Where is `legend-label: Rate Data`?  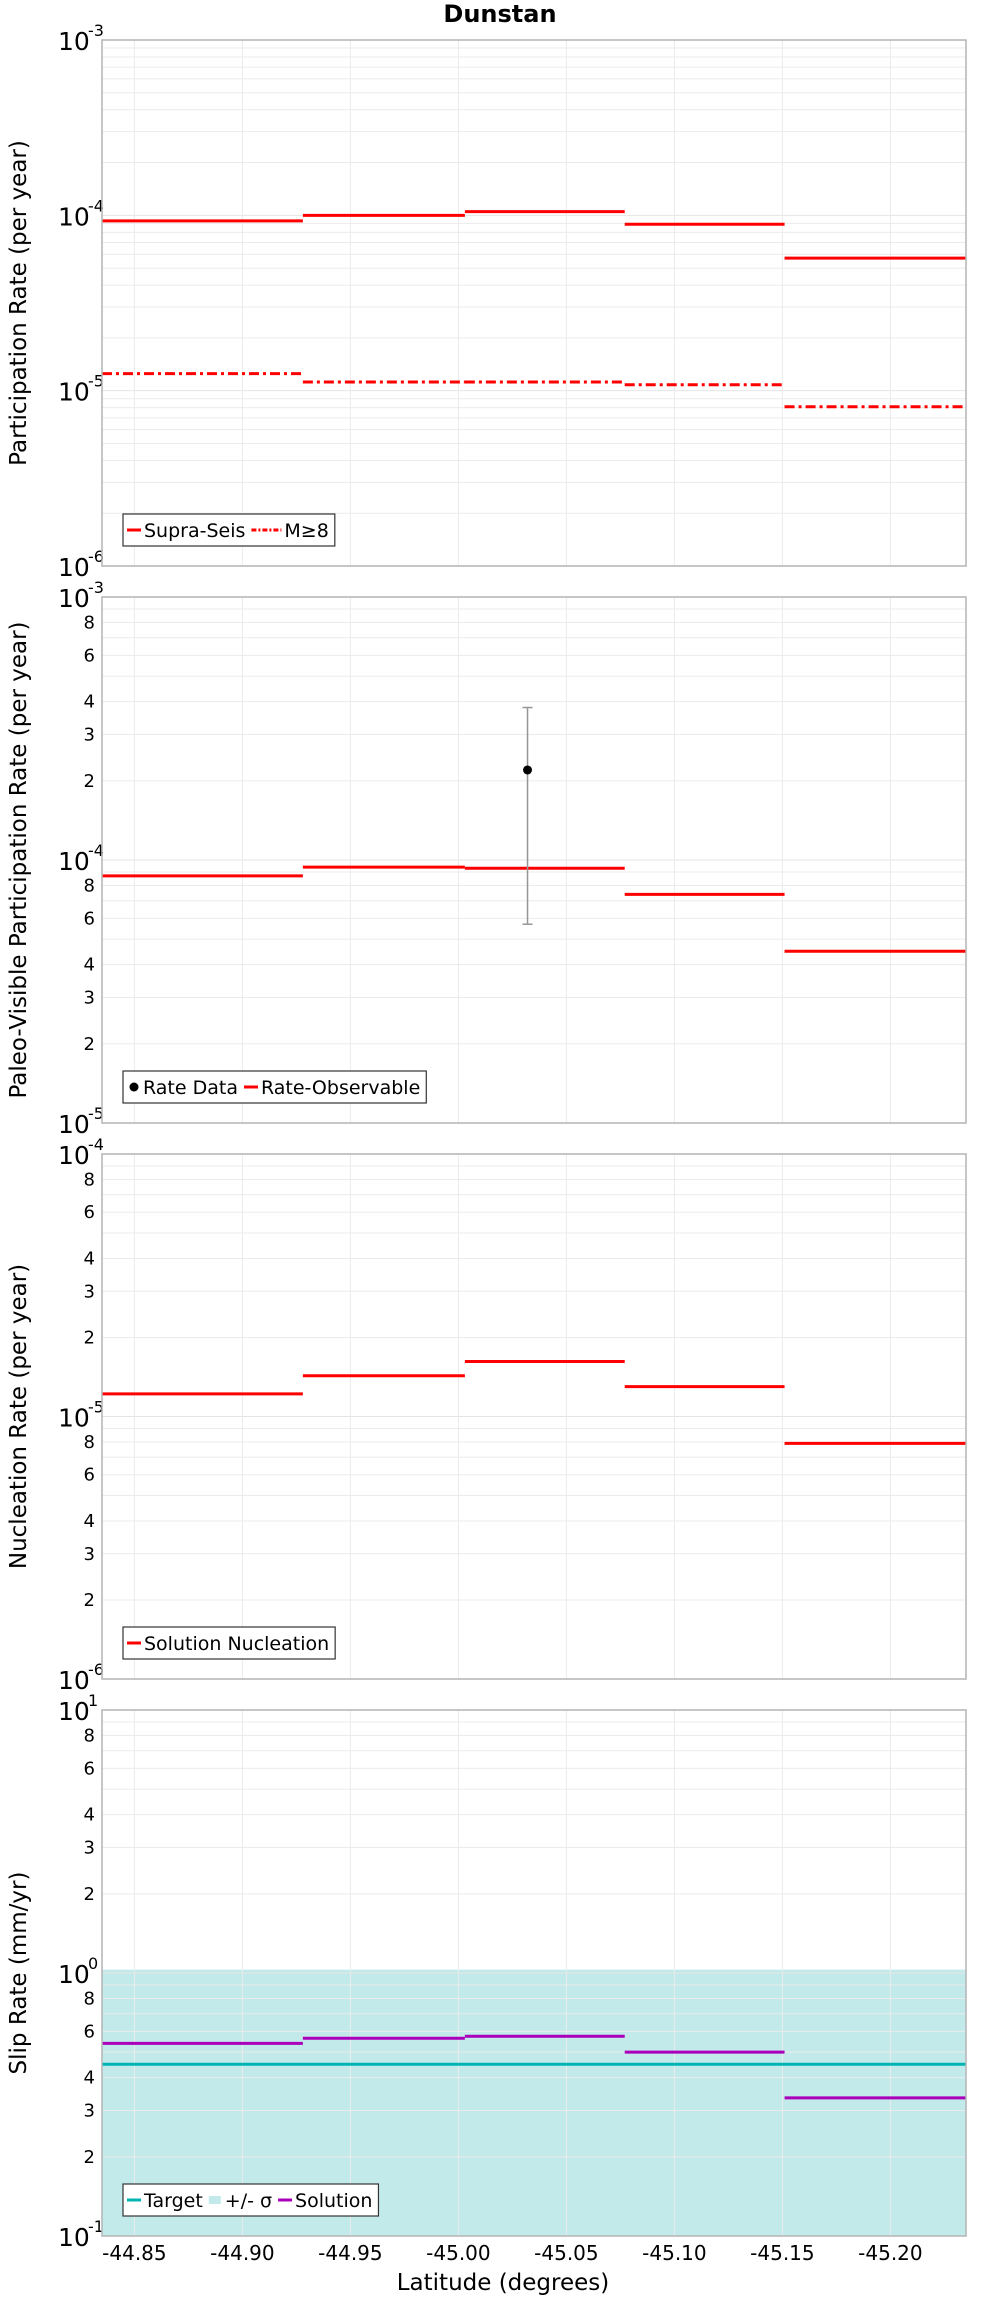
legend-label: Rate Data is located at coordinates (190, 1088).